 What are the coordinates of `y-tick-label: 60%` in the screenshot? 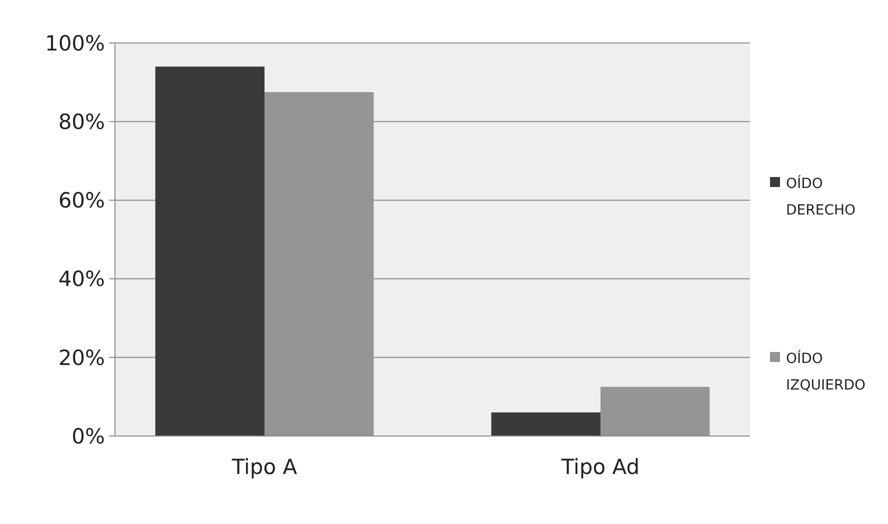 It's located at (81, 200).